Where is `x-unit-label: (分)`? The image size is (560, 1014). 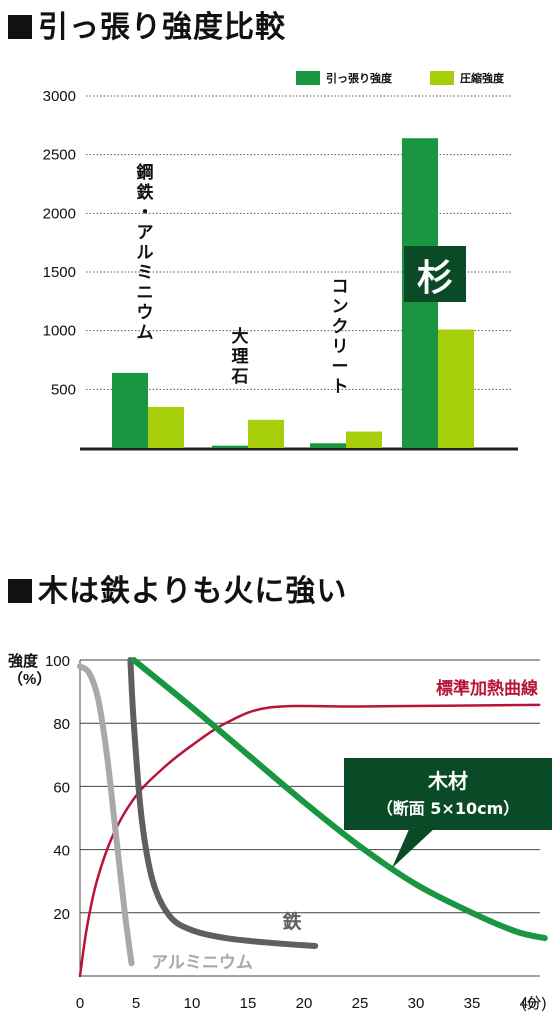 x-unit-label: (分) is located at coordinates (534, 1003).